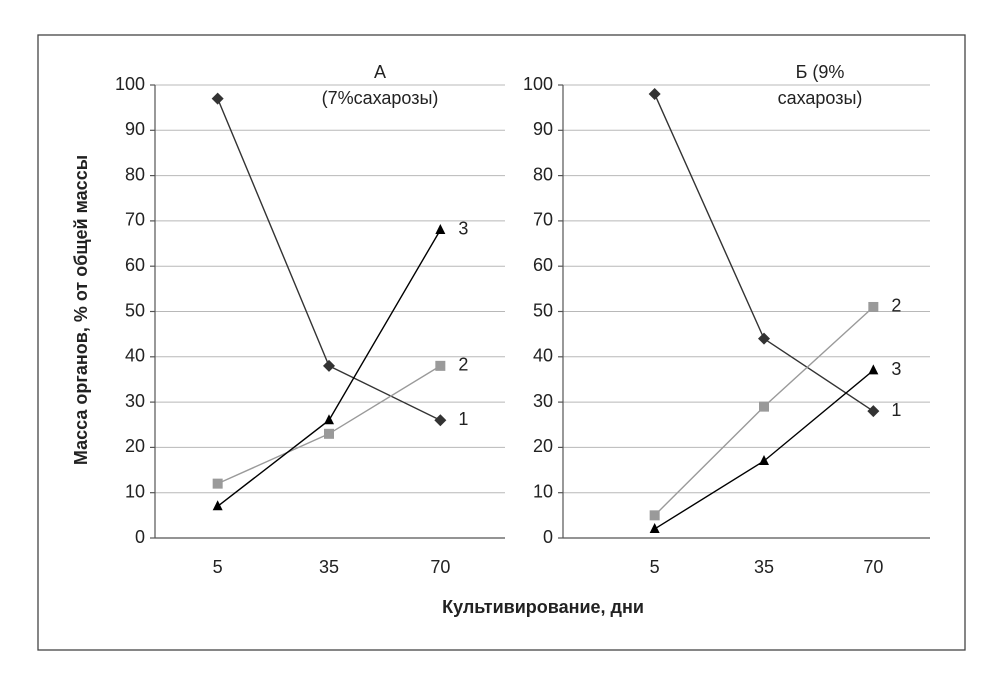 Image resolution: width=1002 pixels, height=689 pixels. I want to click on chart-title: А, so click(380, 72).